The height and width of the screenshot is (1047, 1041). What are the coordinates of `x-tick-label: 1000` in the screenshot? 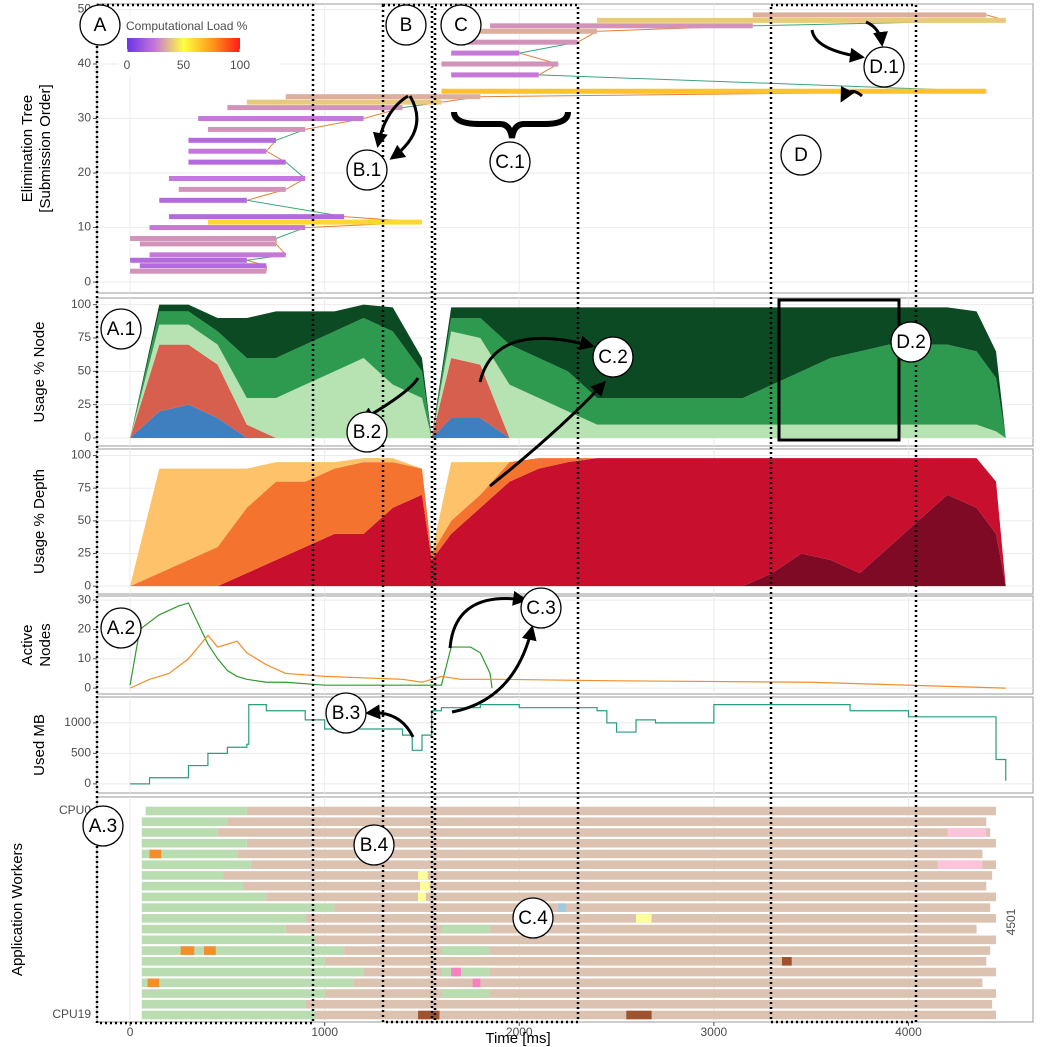 It's located at (324, 1032).